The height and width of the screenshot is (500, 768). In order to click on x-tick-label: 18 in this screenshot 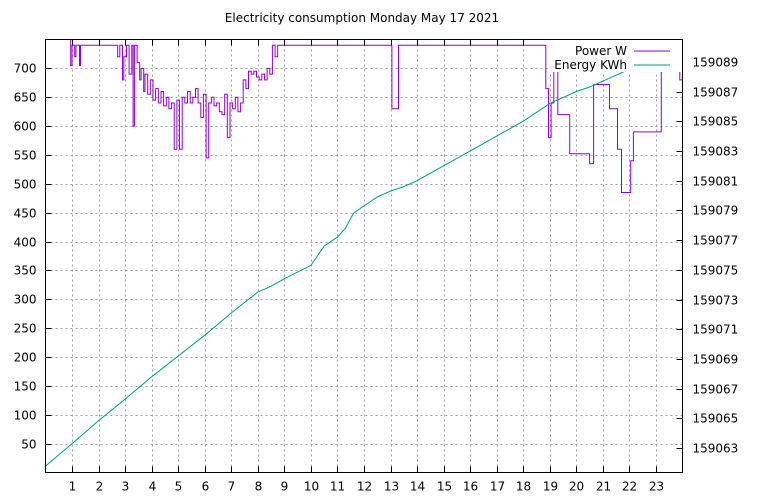, I will do `click(523, 487)`.